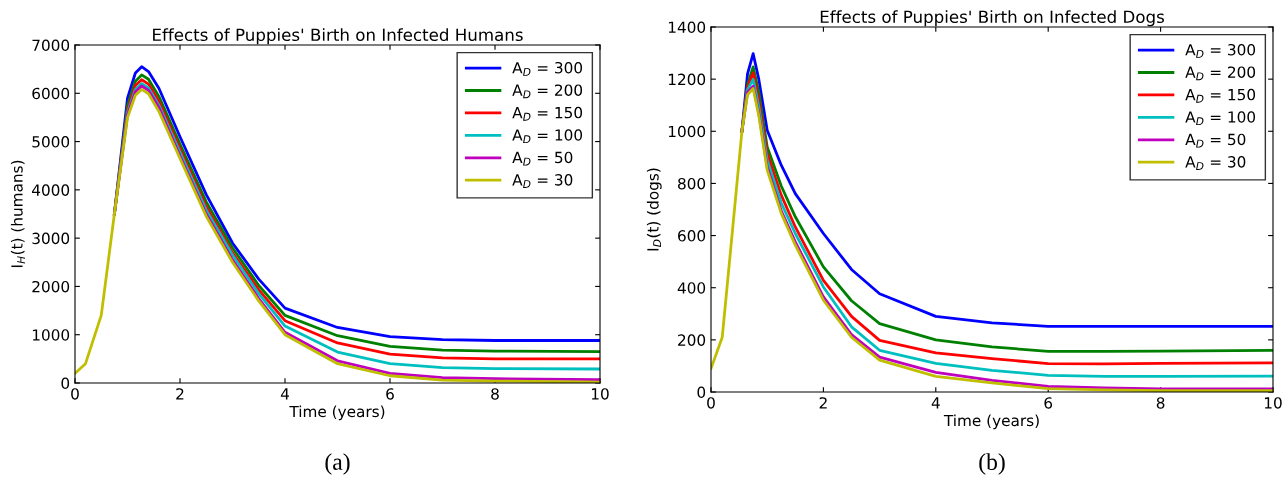 The height and width of the screenshot is (486, 1283). Describe the element at coordinates (51, 286) in the screenshot. I see `y-tick-label: 2000` at that location.